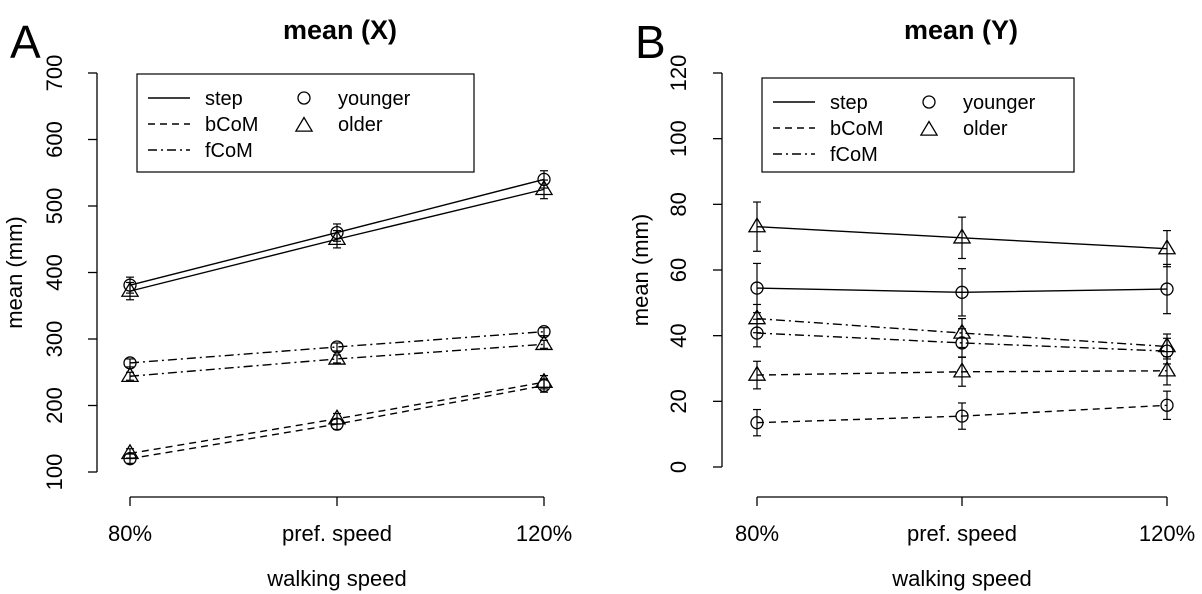 The image size is (1202, 594). I want to click on y-tick-label: 200, so click(54, 405).